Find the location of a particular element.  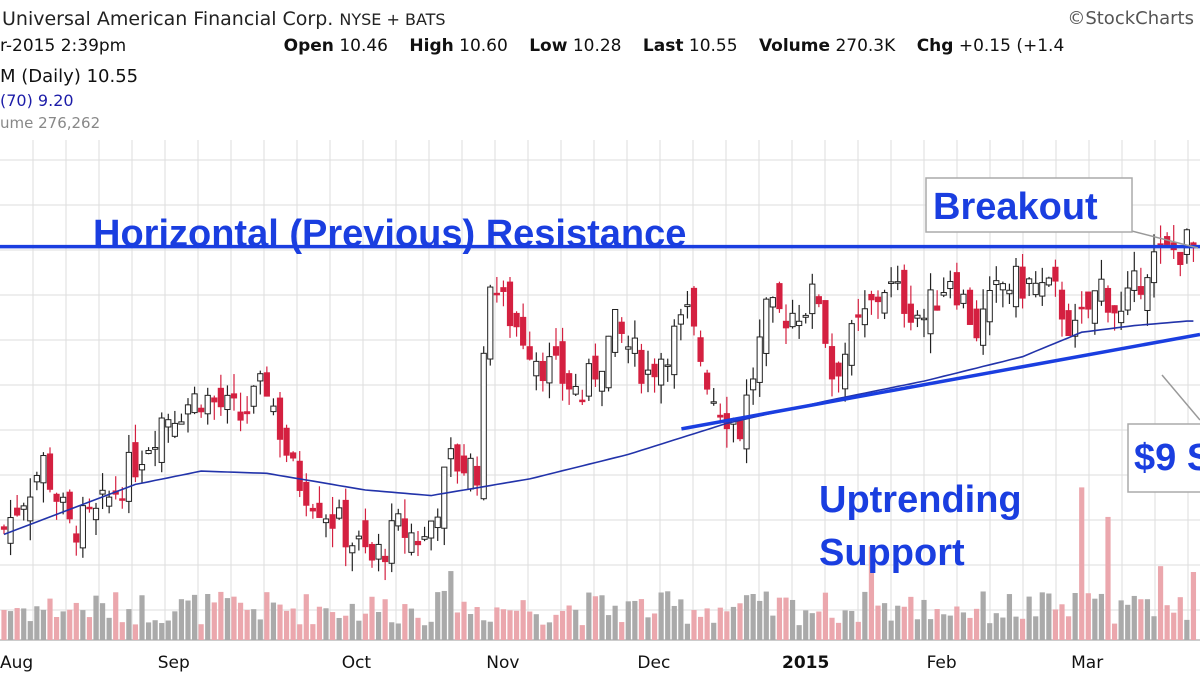

x-axis-labels: Aug Sep Oct Nov Dec 2015 Feb Mar is located at coordinates (551, 663).